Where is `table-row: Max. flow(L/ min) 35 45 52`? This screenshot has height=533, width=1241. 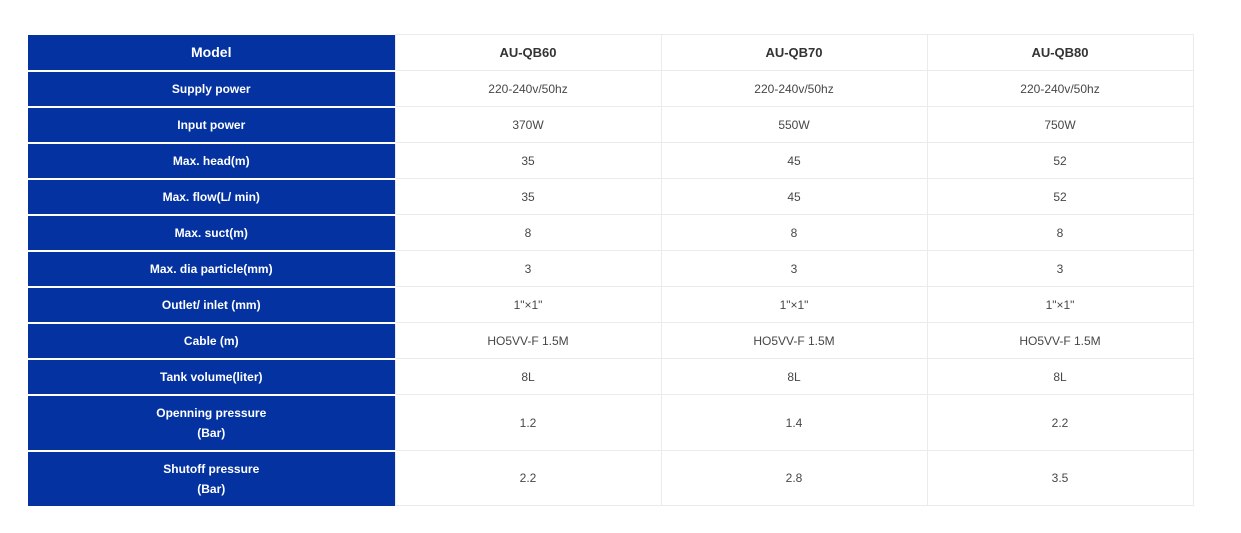
table-row: Max. flow(L/ min) 35 45 52 is located at coordinates (611, 197).